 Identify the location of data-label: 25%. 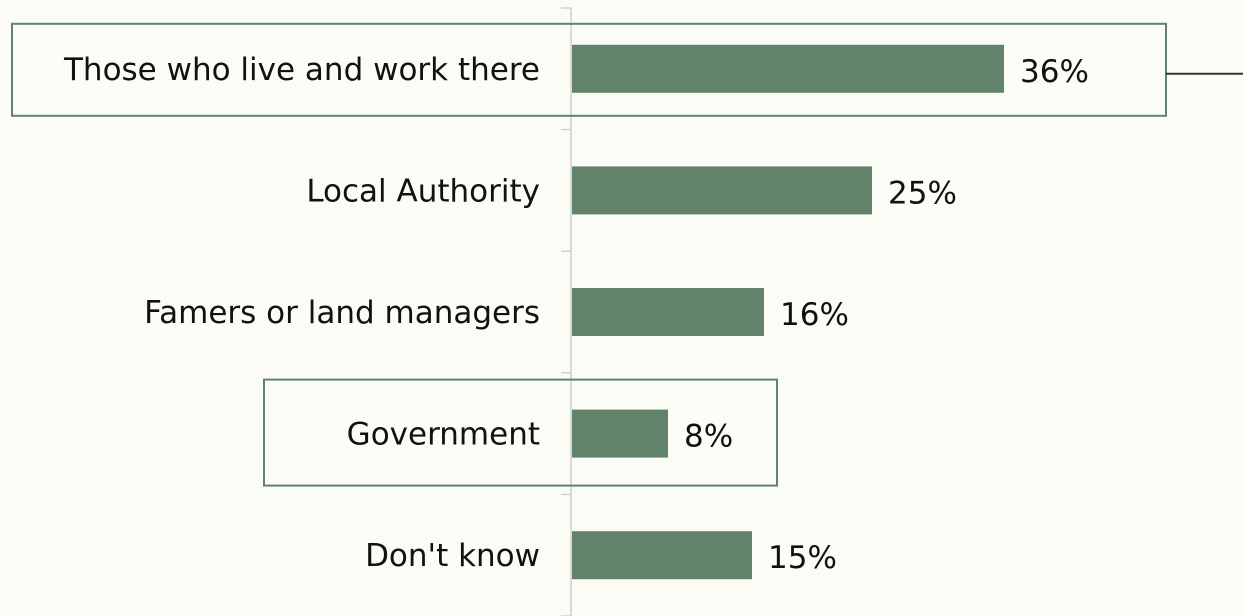
(922, 193).